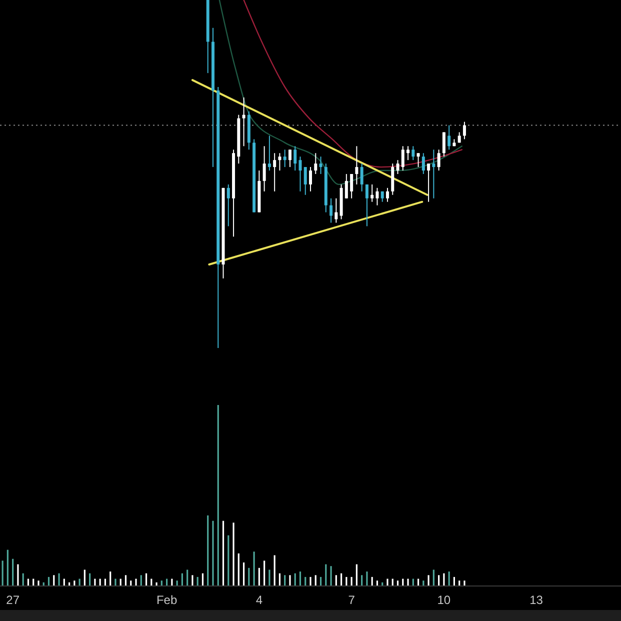  What do you see at coordinates (352, 600) in the screenshot?
I see `x-tick-label: 7` at bounding box center [352, 600].